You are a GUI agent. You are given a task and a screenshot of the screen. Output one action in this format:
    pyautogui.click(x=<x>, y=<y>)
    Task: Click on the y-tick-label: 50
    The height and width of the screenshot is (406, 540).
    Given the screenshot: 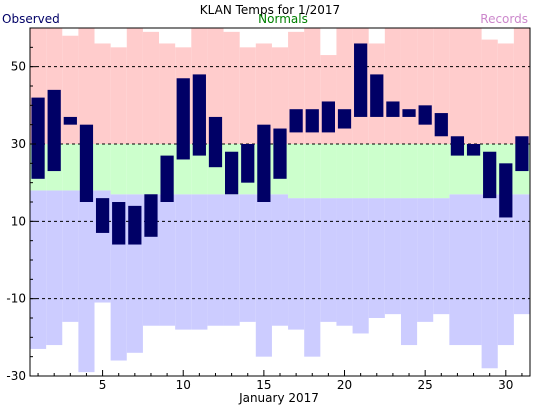 What is the action you would take?
    pyautogui.click(x=18, y=67)
    